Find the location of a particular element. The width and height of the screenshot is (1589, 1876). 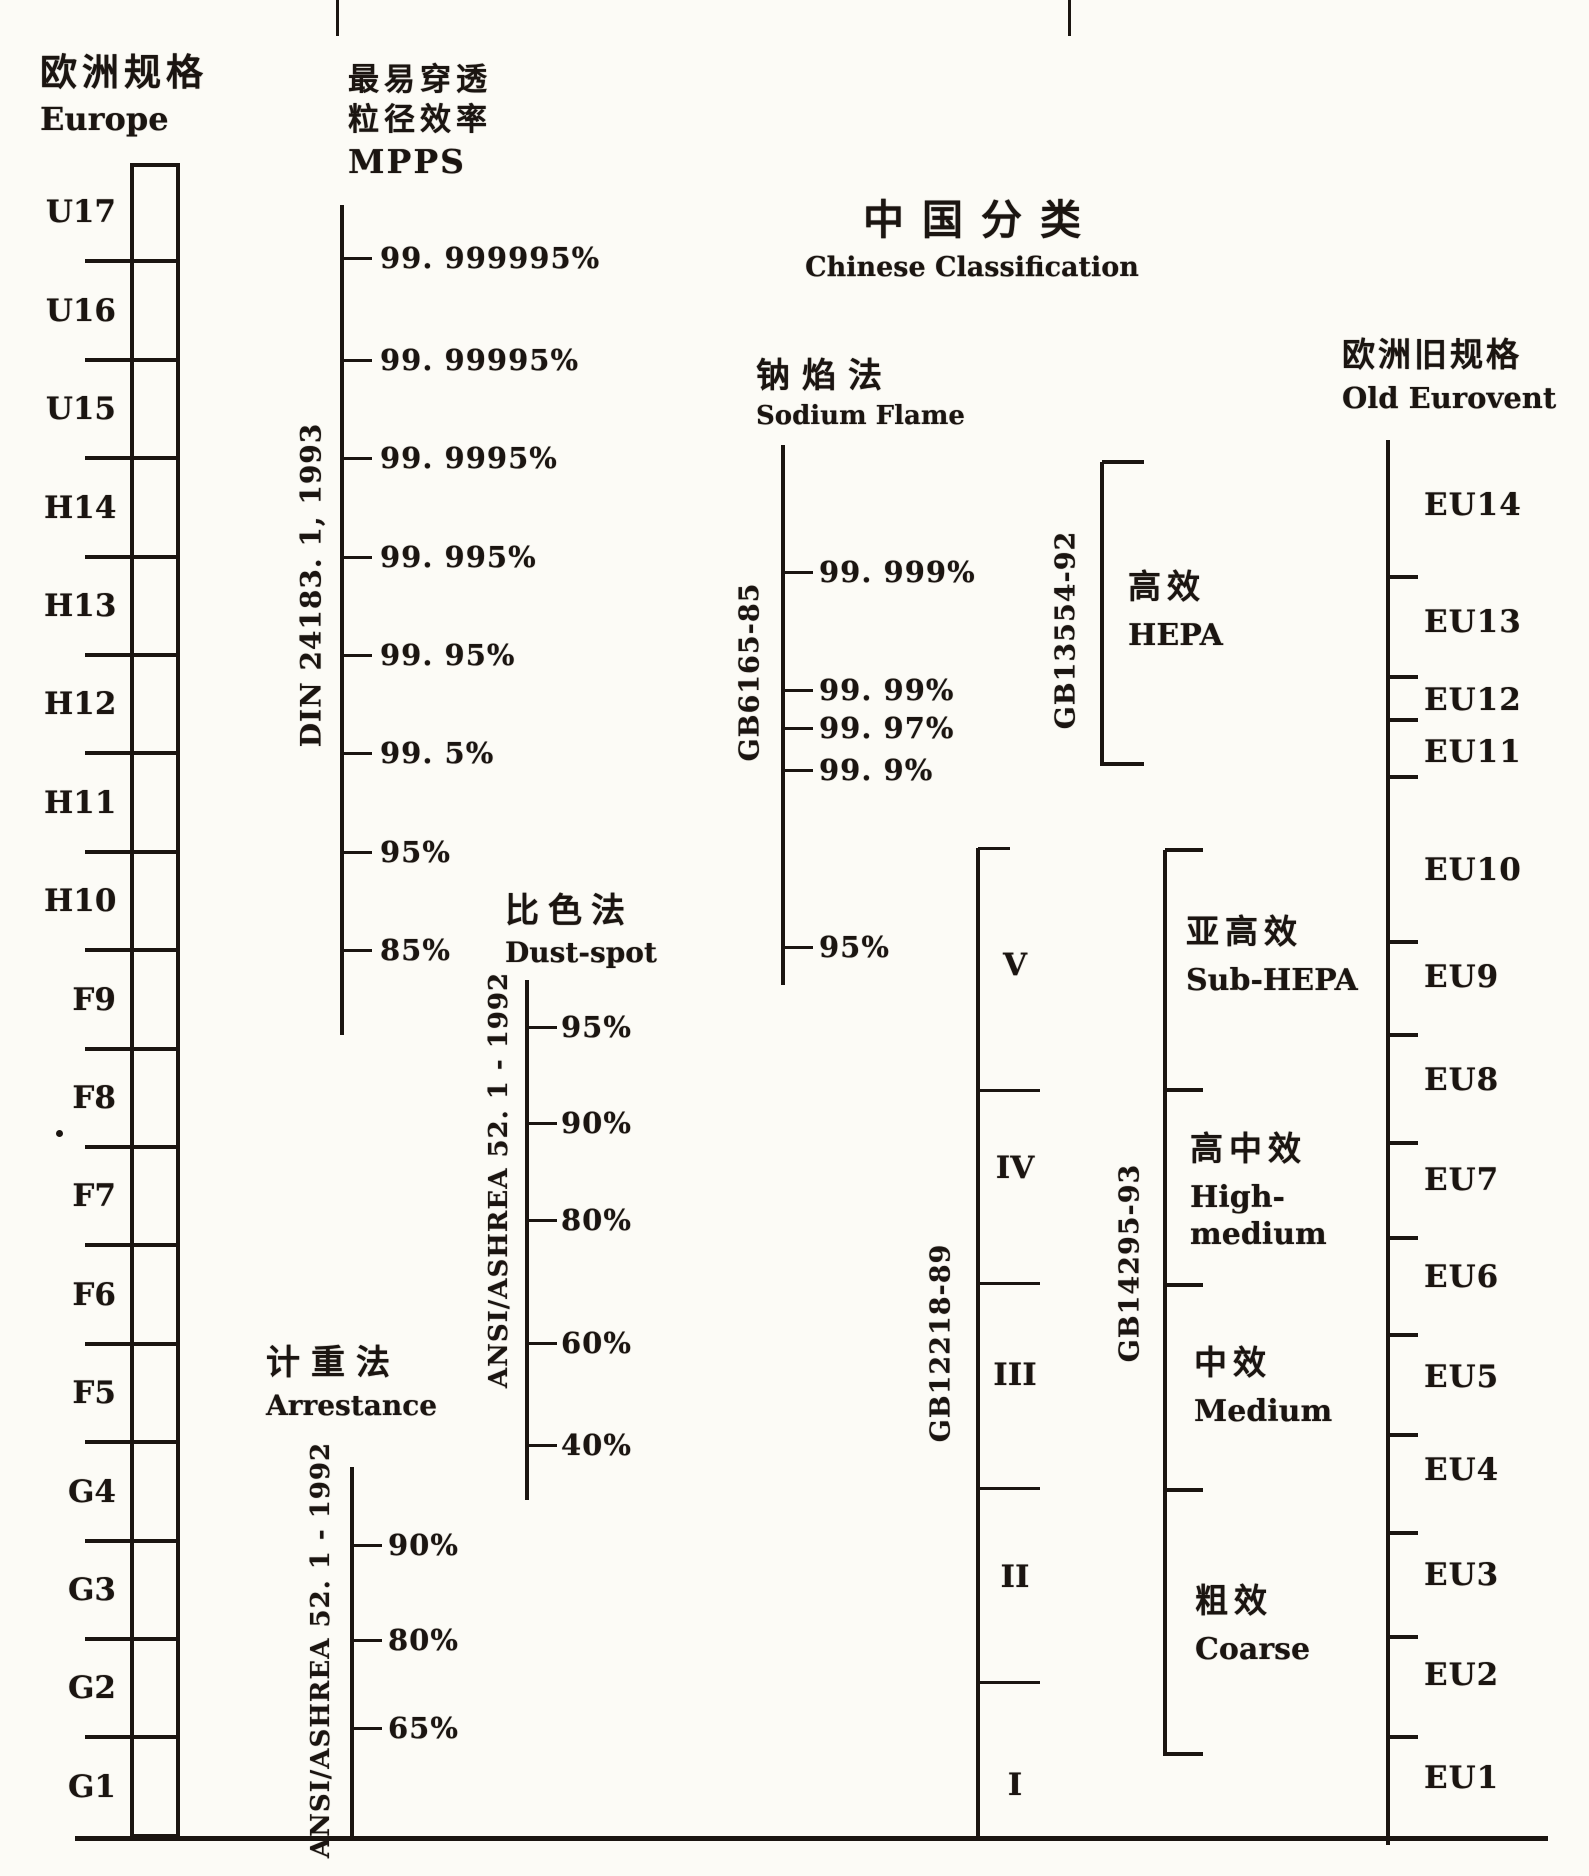

old-eurovent-class-label: EU13 is located at coordinates (1473, 622).